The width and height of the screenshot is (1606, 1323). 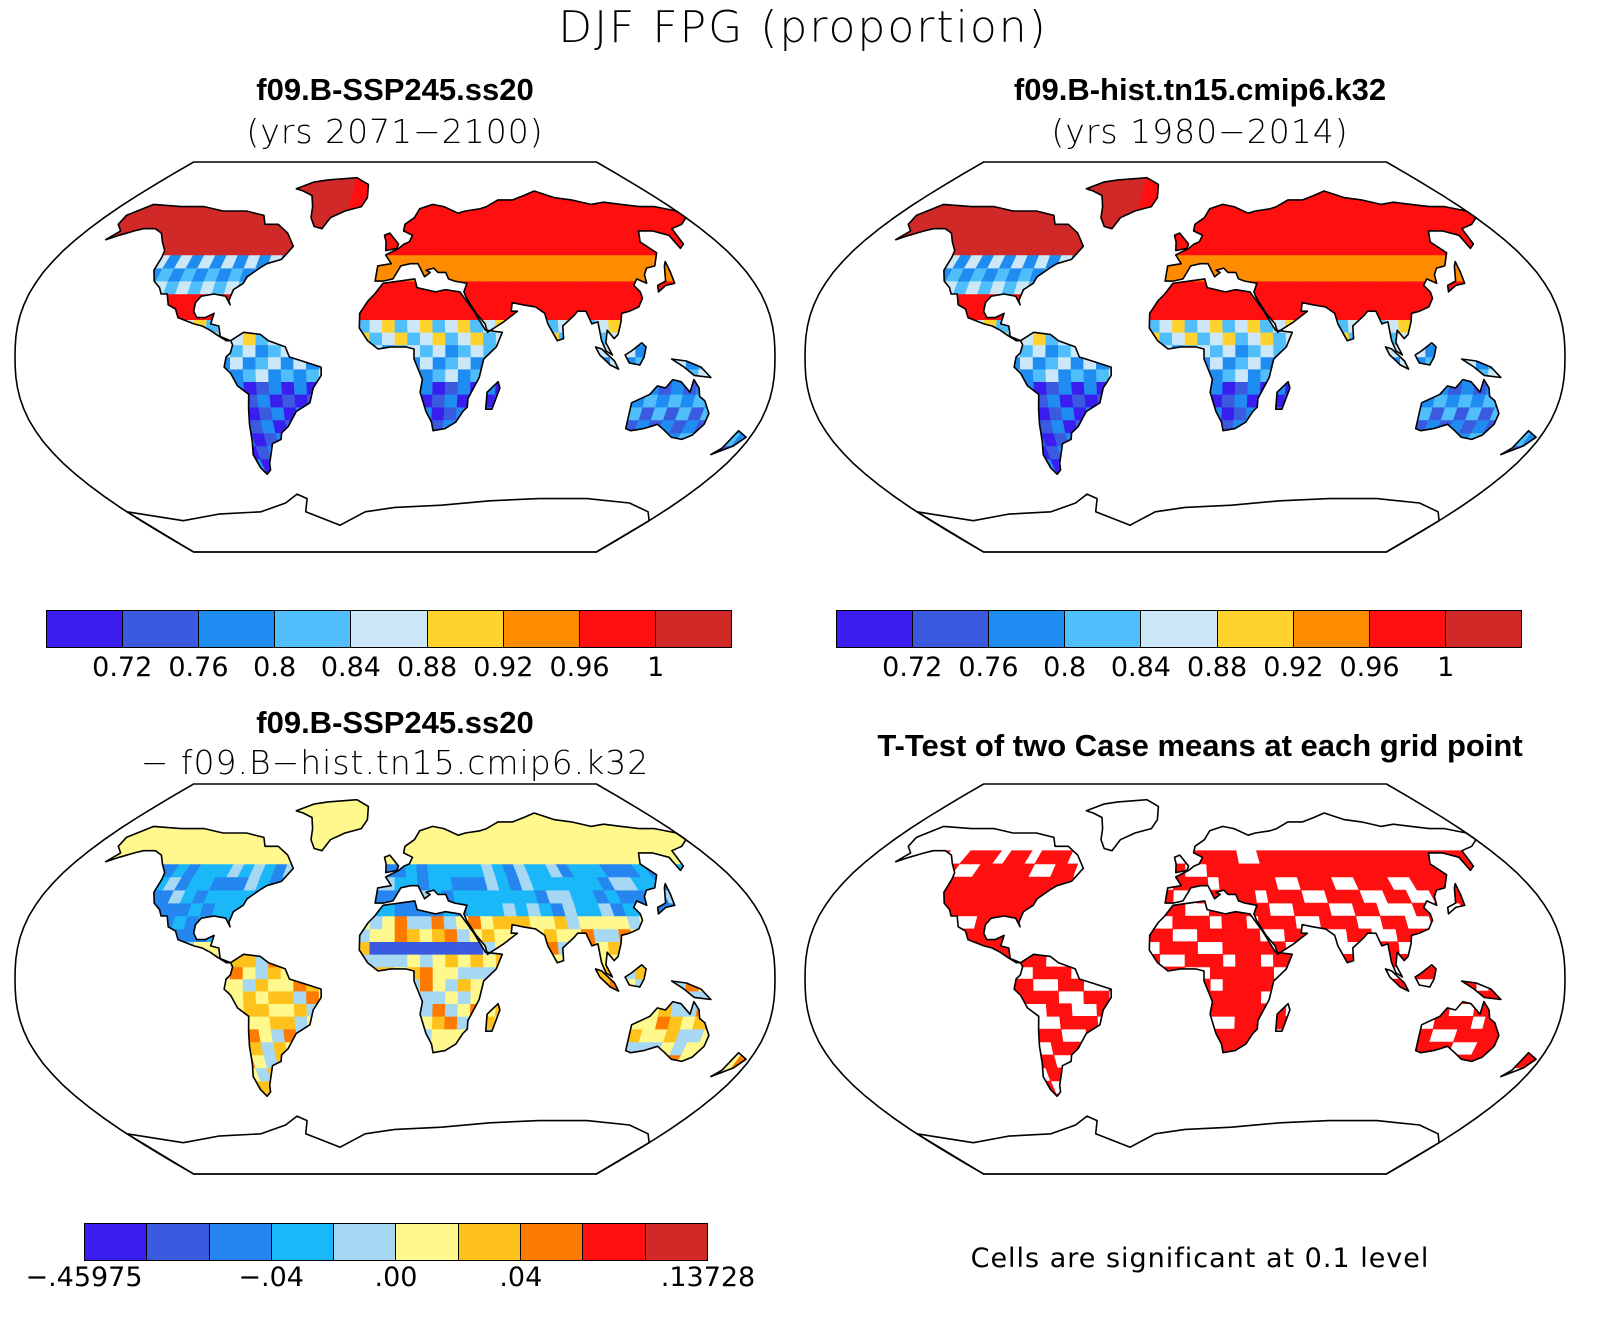 I want to click on panel2-title: f09.B-hist.tn15.cmip6.k32, so click(x=1200, y=89).